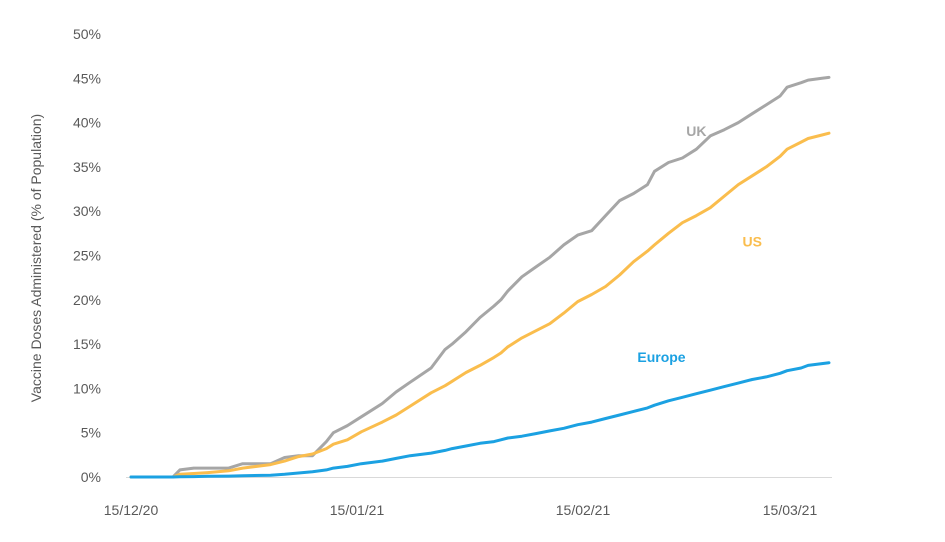 The height and width of the screenshot is (542, 945). I want to click on y-tick-label: 15%, so click(87, 344).